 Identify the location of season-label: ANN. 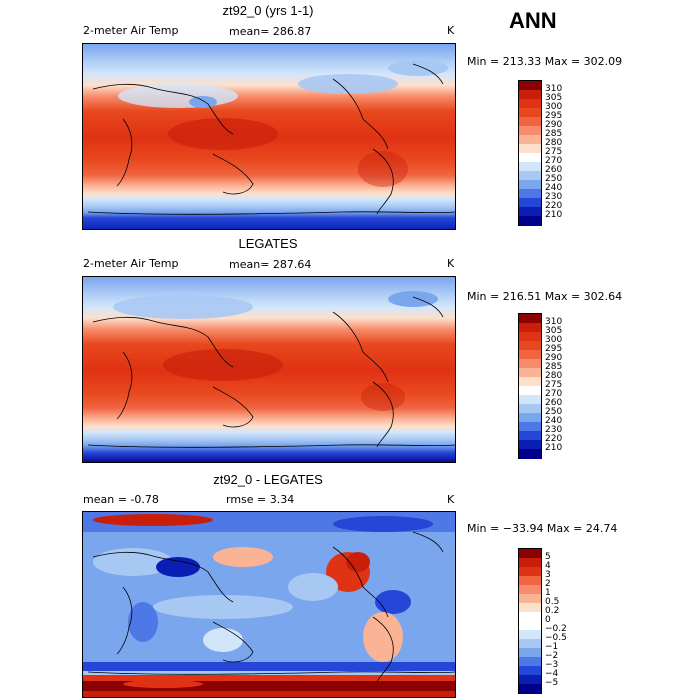
(533, 20).